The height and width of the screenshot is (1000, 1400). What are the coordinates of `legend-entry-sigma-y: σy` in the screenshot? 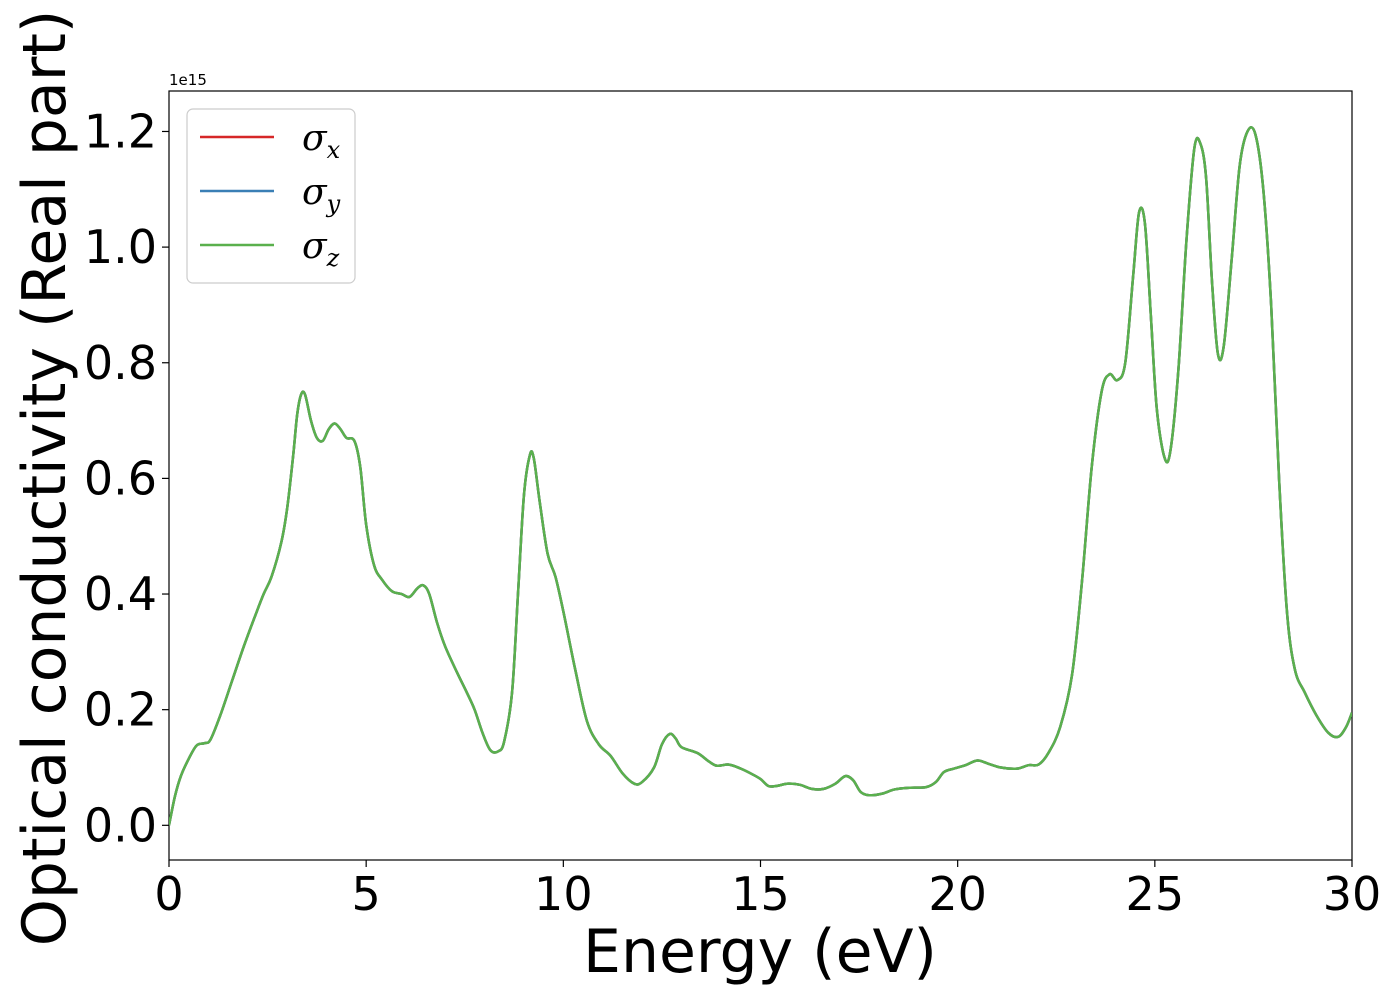 It's located at (270, 195).